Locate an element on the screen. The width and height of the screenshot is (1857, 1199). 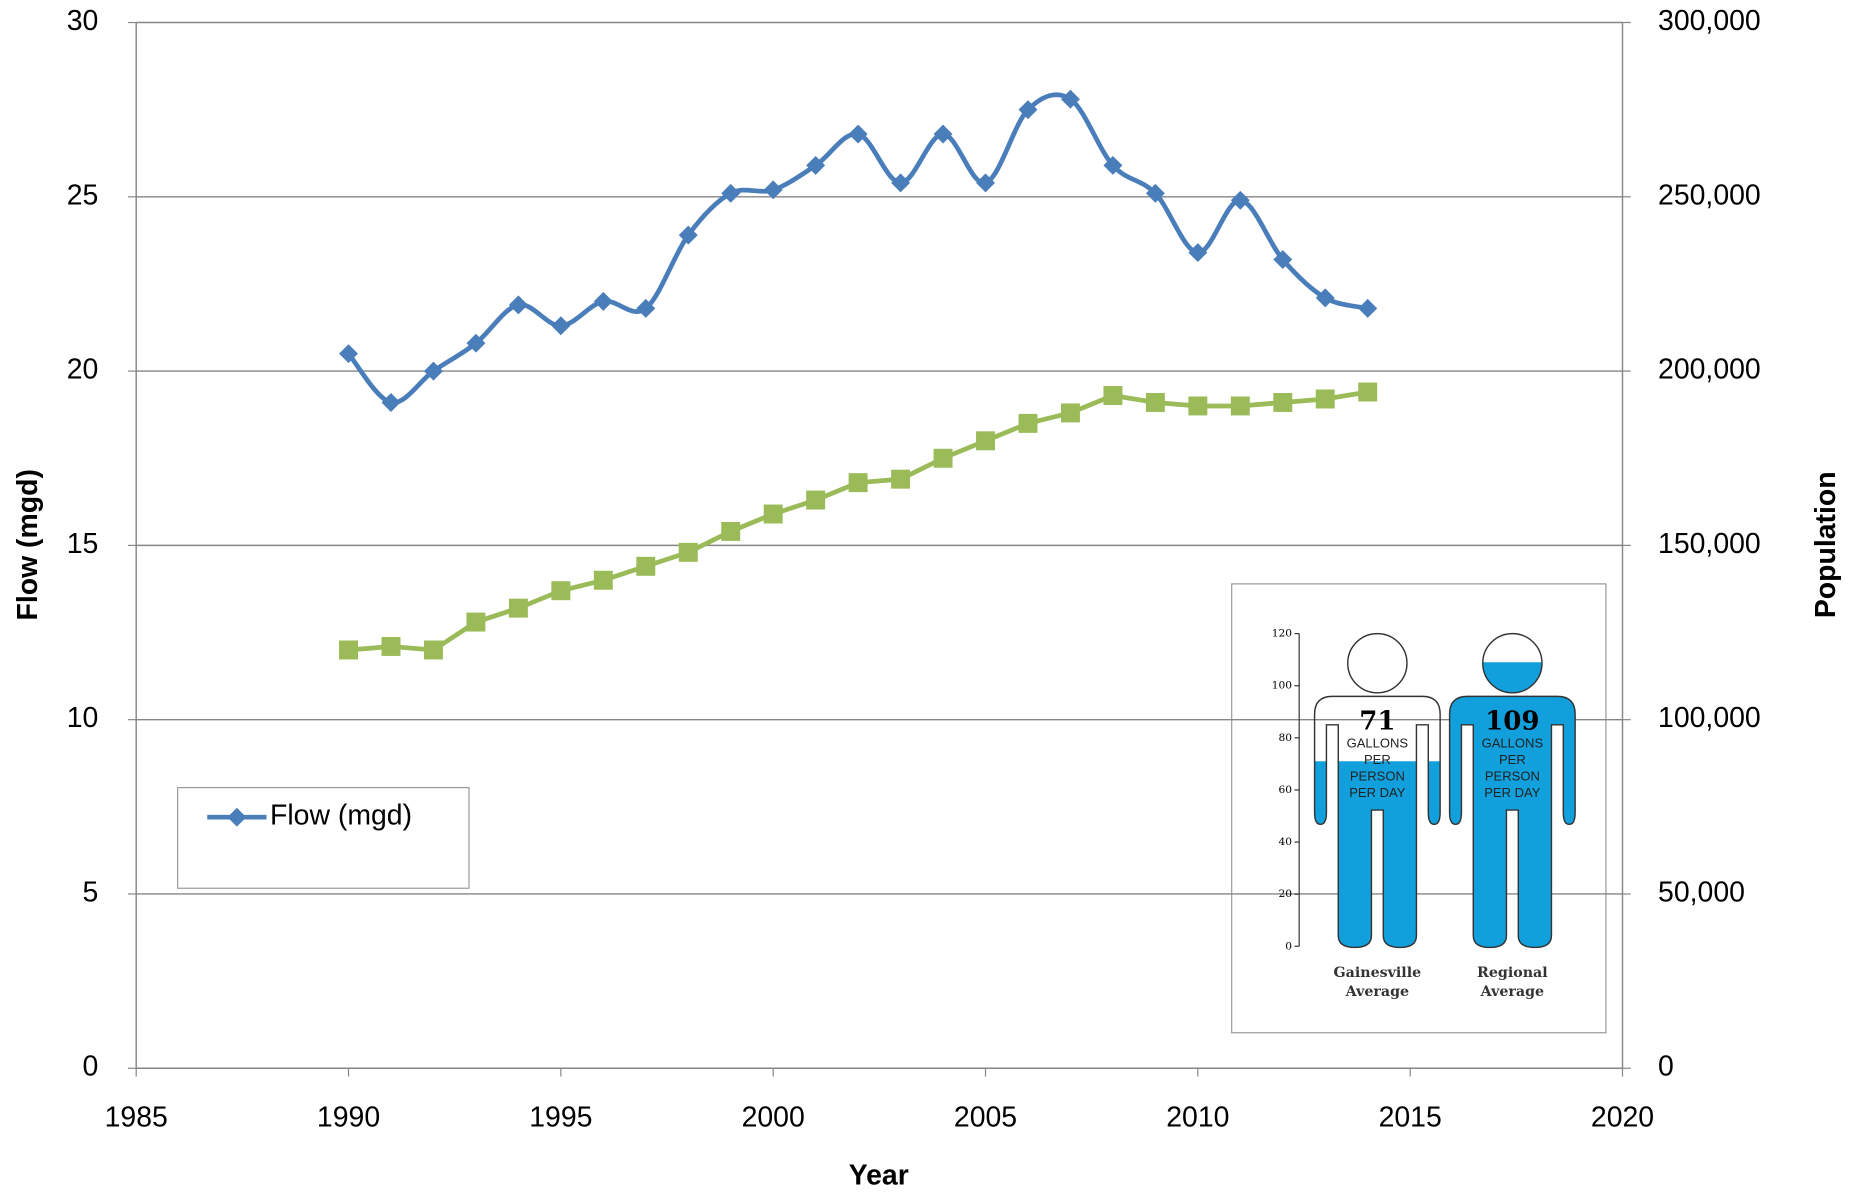
x-tick-label: 2015 is located at coordinates (1410, 1118).